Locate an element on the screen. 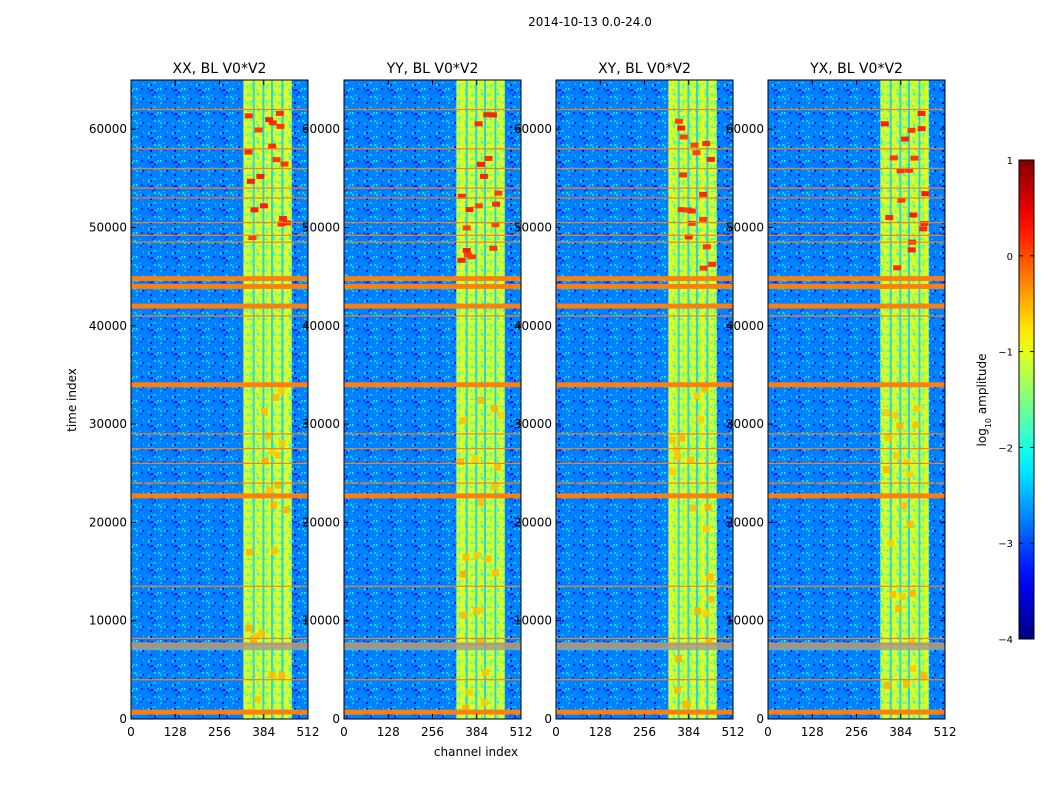 Image resolution: width=1050 pixels, height=800 pixels. x-tick-label: 0 is located at coordinates (768, 732).